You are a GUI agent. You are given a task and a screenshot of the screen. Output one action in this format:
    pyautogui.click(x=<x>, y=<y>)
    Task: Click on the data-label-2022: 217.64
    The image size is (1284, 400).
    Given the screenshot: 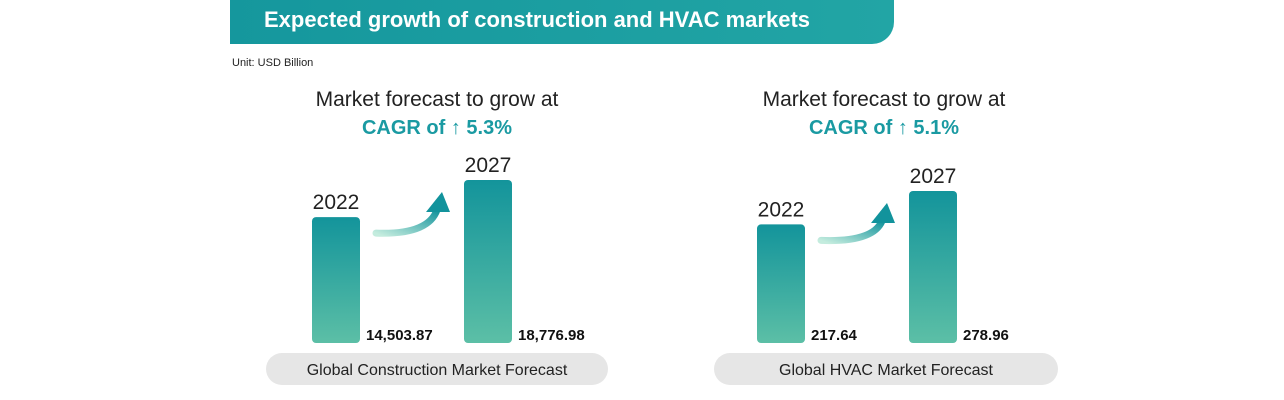 What is the action you would take?
    pyautogui.click(x=834, y=335)
    